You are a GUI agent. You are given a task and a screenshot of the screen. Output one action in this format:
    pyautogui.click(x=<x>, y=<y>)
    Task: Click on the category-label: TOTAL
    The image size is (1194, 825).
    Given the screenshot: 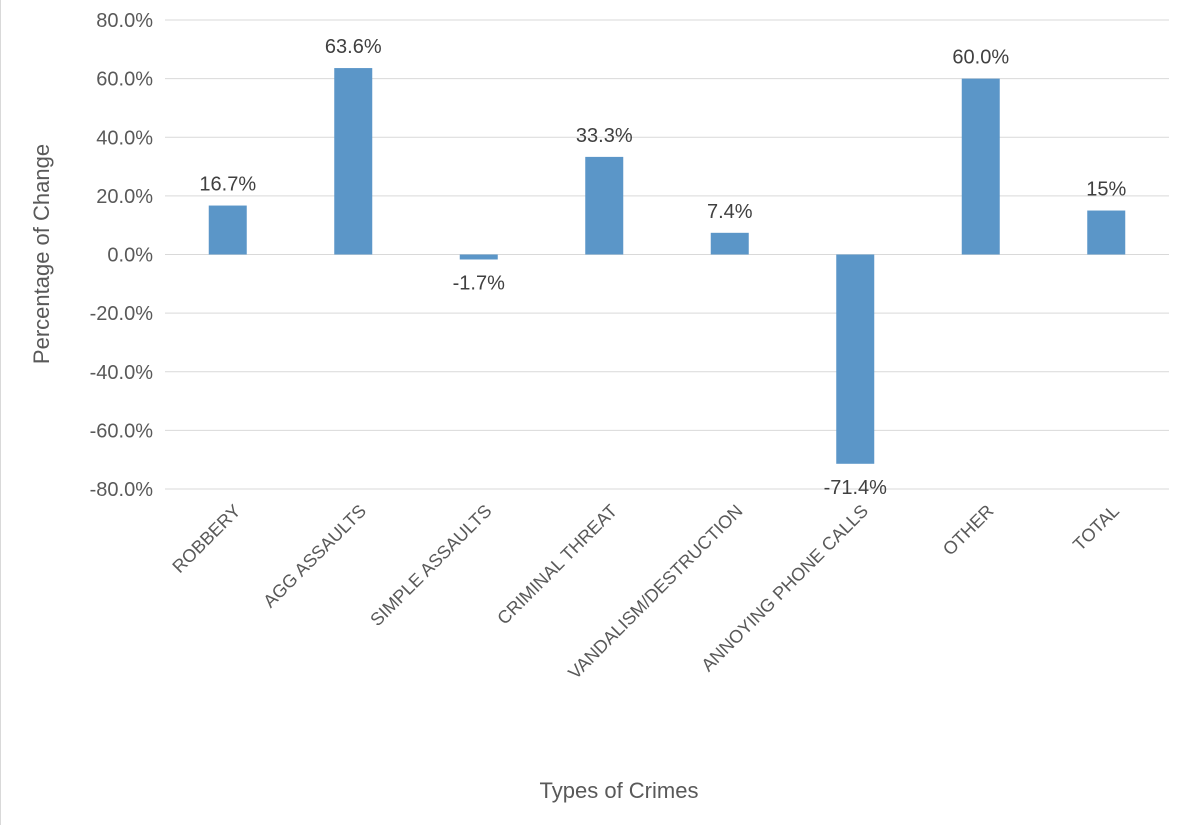 What is the action you would take?
    pyautogui.click(x=1096, y=528)
    